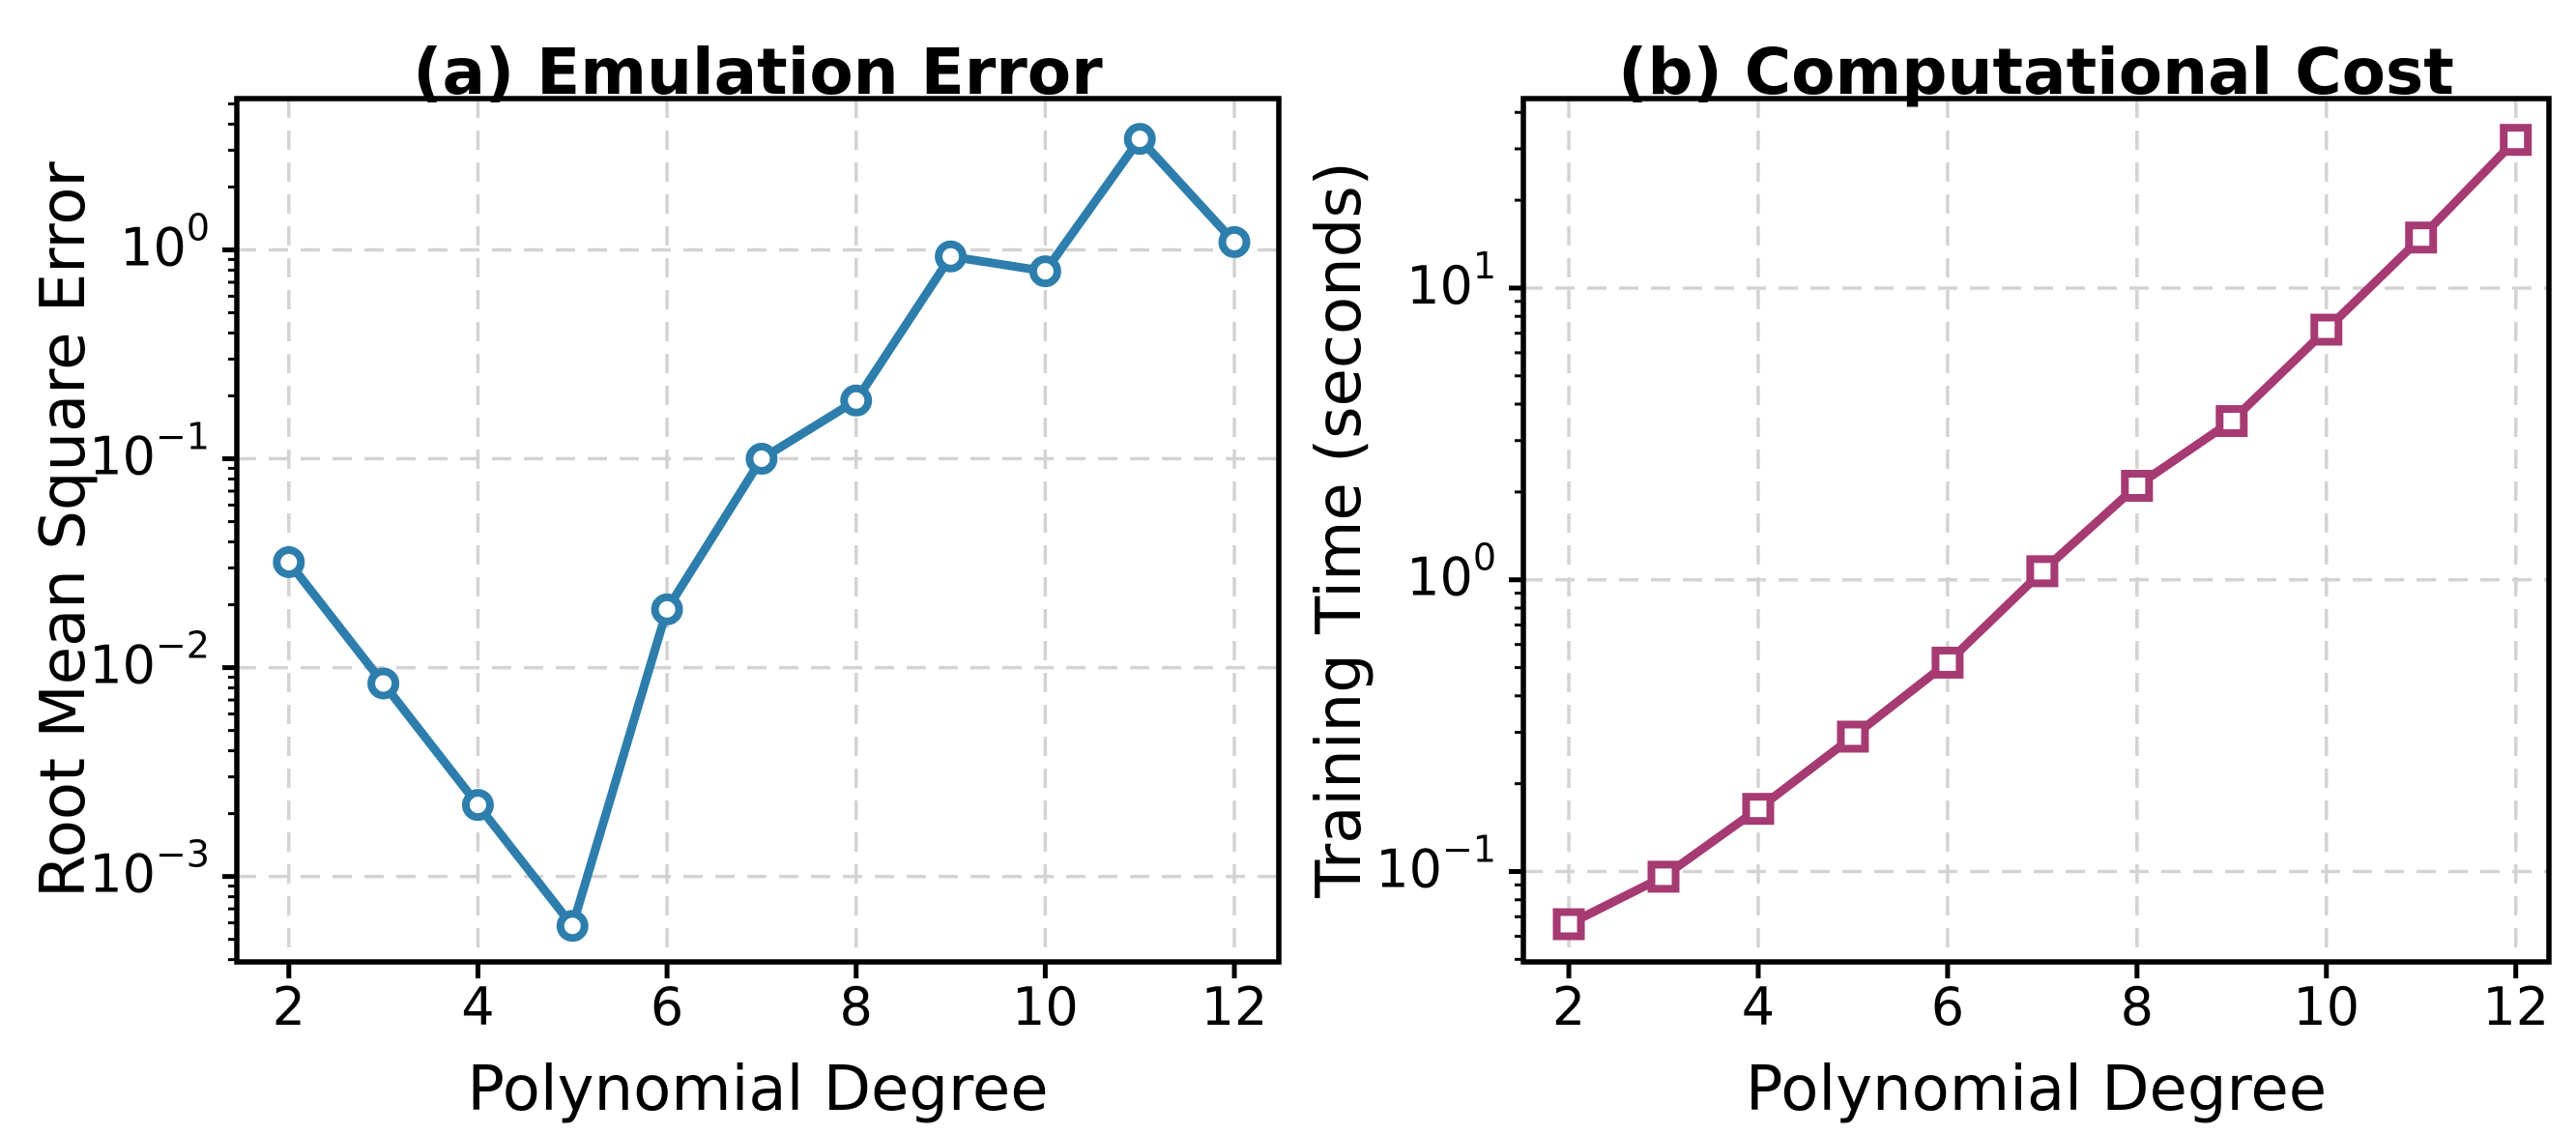  What do you see at coordinates (2036, 1089) in the screenshot?
I see `panel-b-xlabel: Polynomial Degree` at bounding box center [2036, 1089].